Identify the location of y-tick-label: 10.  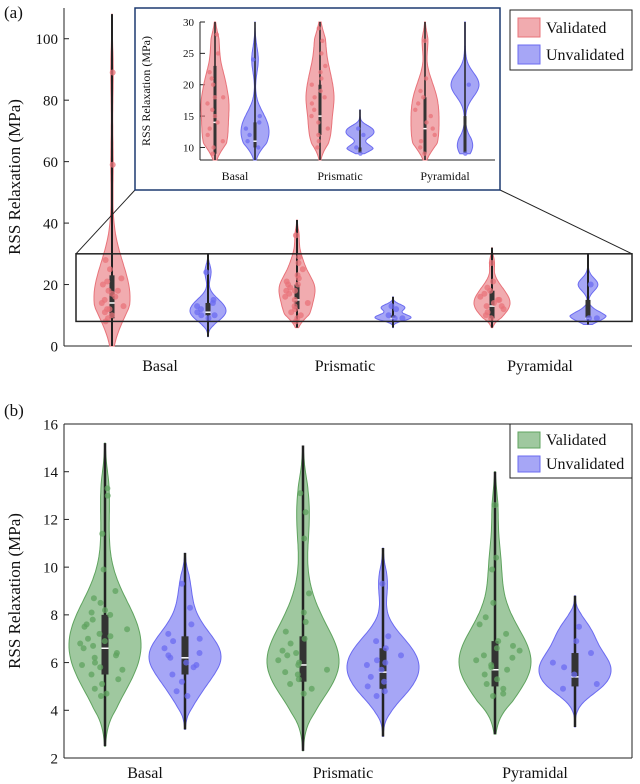
(189, 148).